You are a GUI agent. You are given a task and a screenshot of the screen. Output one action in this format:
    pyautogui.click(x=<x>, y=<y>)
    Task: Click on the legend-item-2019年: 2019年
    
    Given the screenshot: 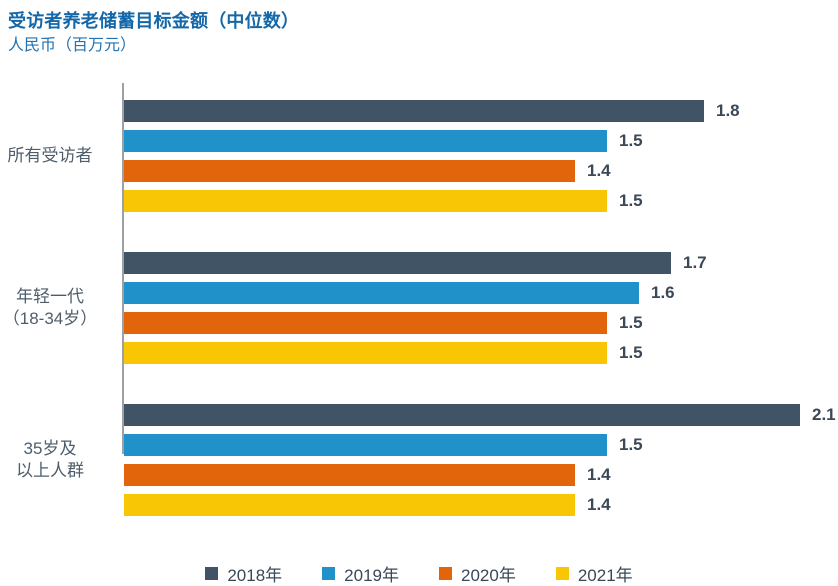 What is the action you would take?
    pyautogui.click(x=360, y=573)
    